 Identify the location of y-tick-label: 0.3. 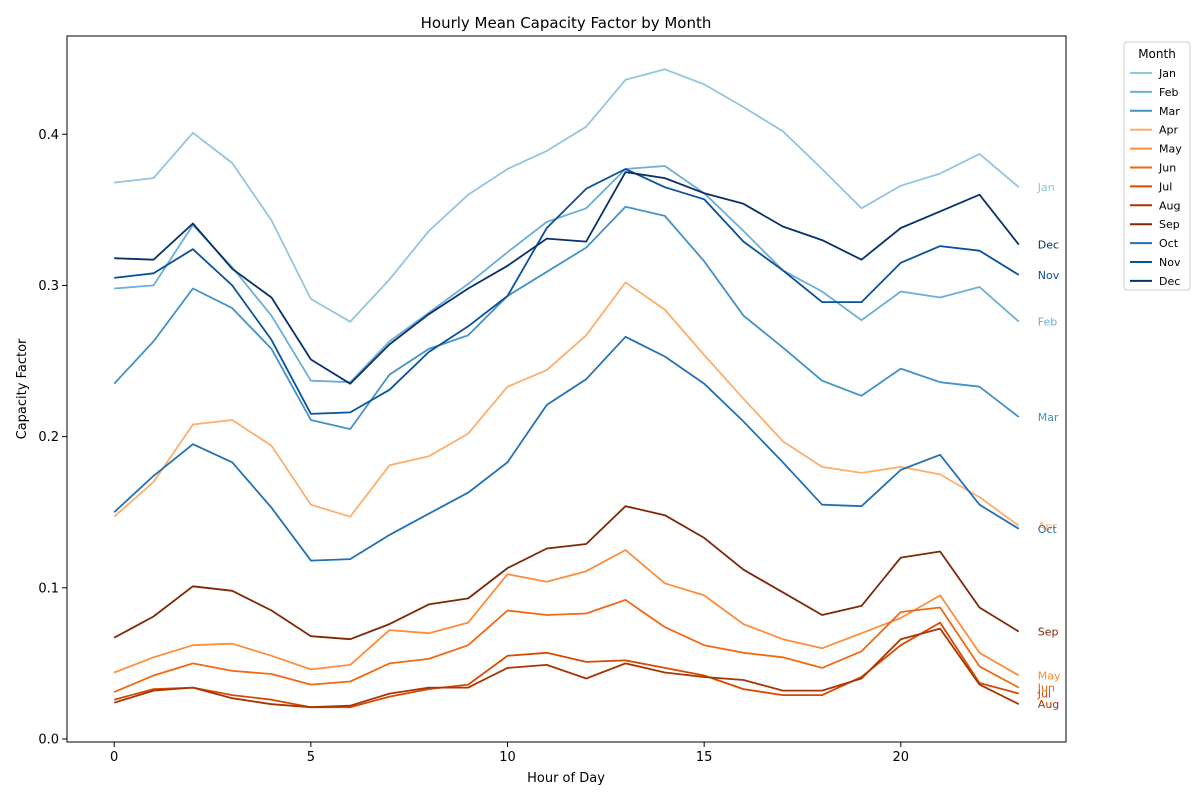
(48, 286).